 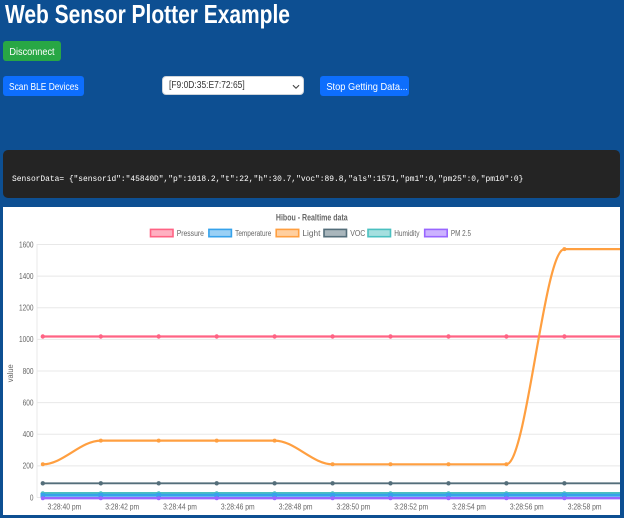 I want to click on svg-text: PM 2.5, so click(x=461, y=233).